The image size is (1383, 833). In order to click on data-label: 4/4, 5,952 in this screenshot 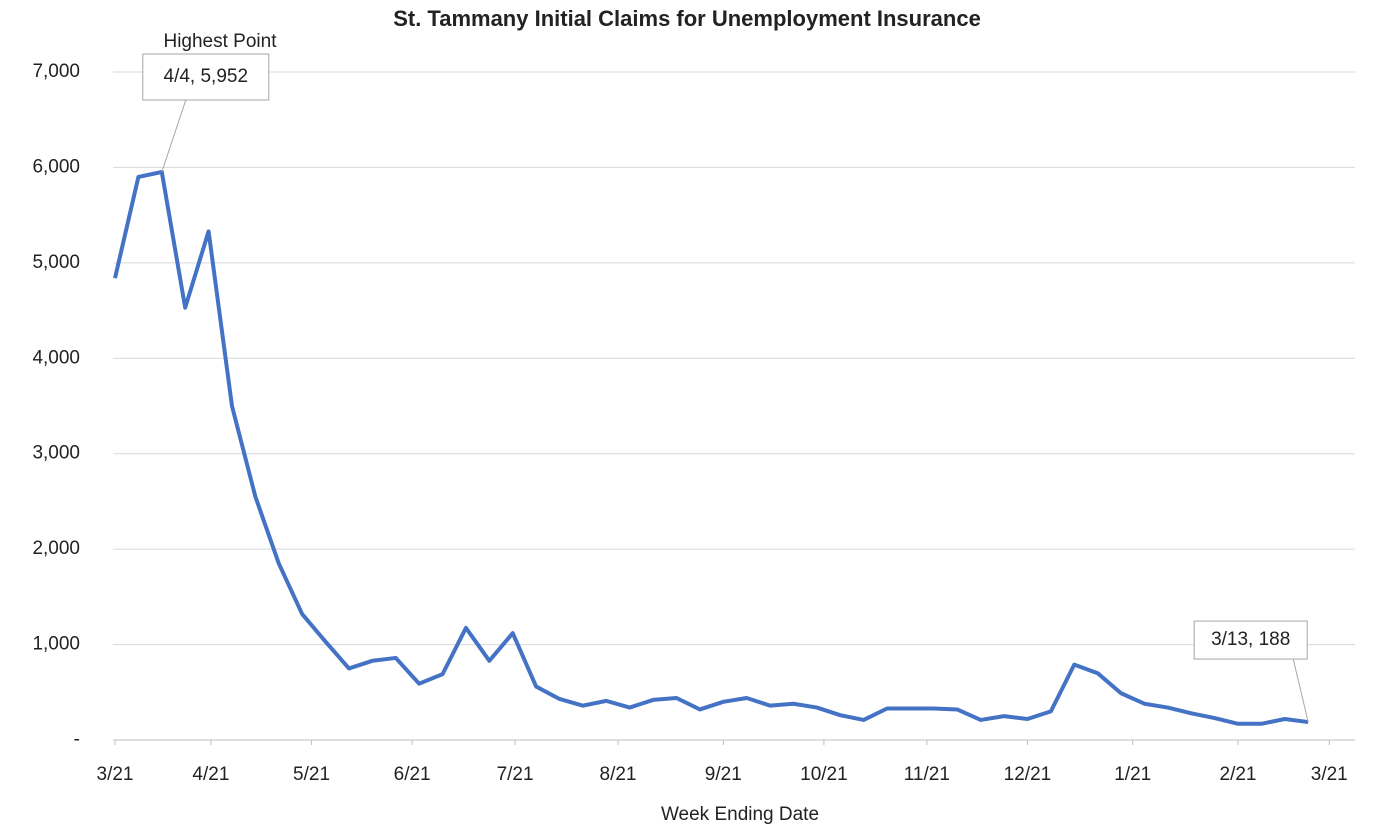, I will do `click(206, 76)`.